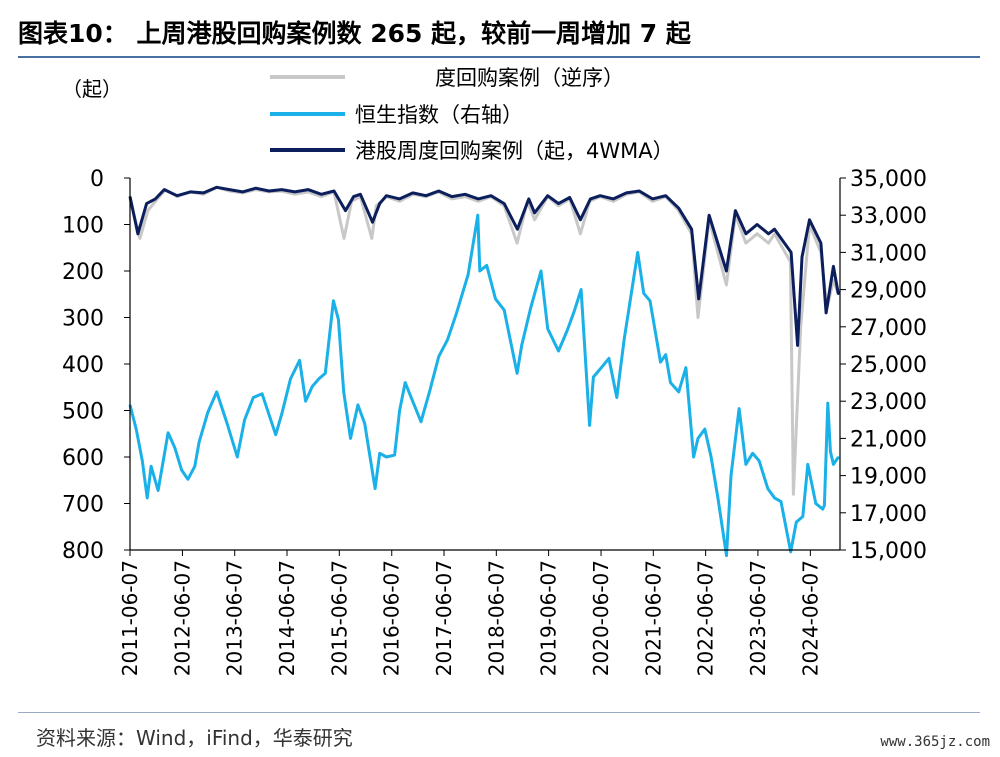  What do you see at coordinates (182, 618) in the screenshot?
I see `x-axis-tick-label: 2012-06-07` at bounding box center [182, 618].